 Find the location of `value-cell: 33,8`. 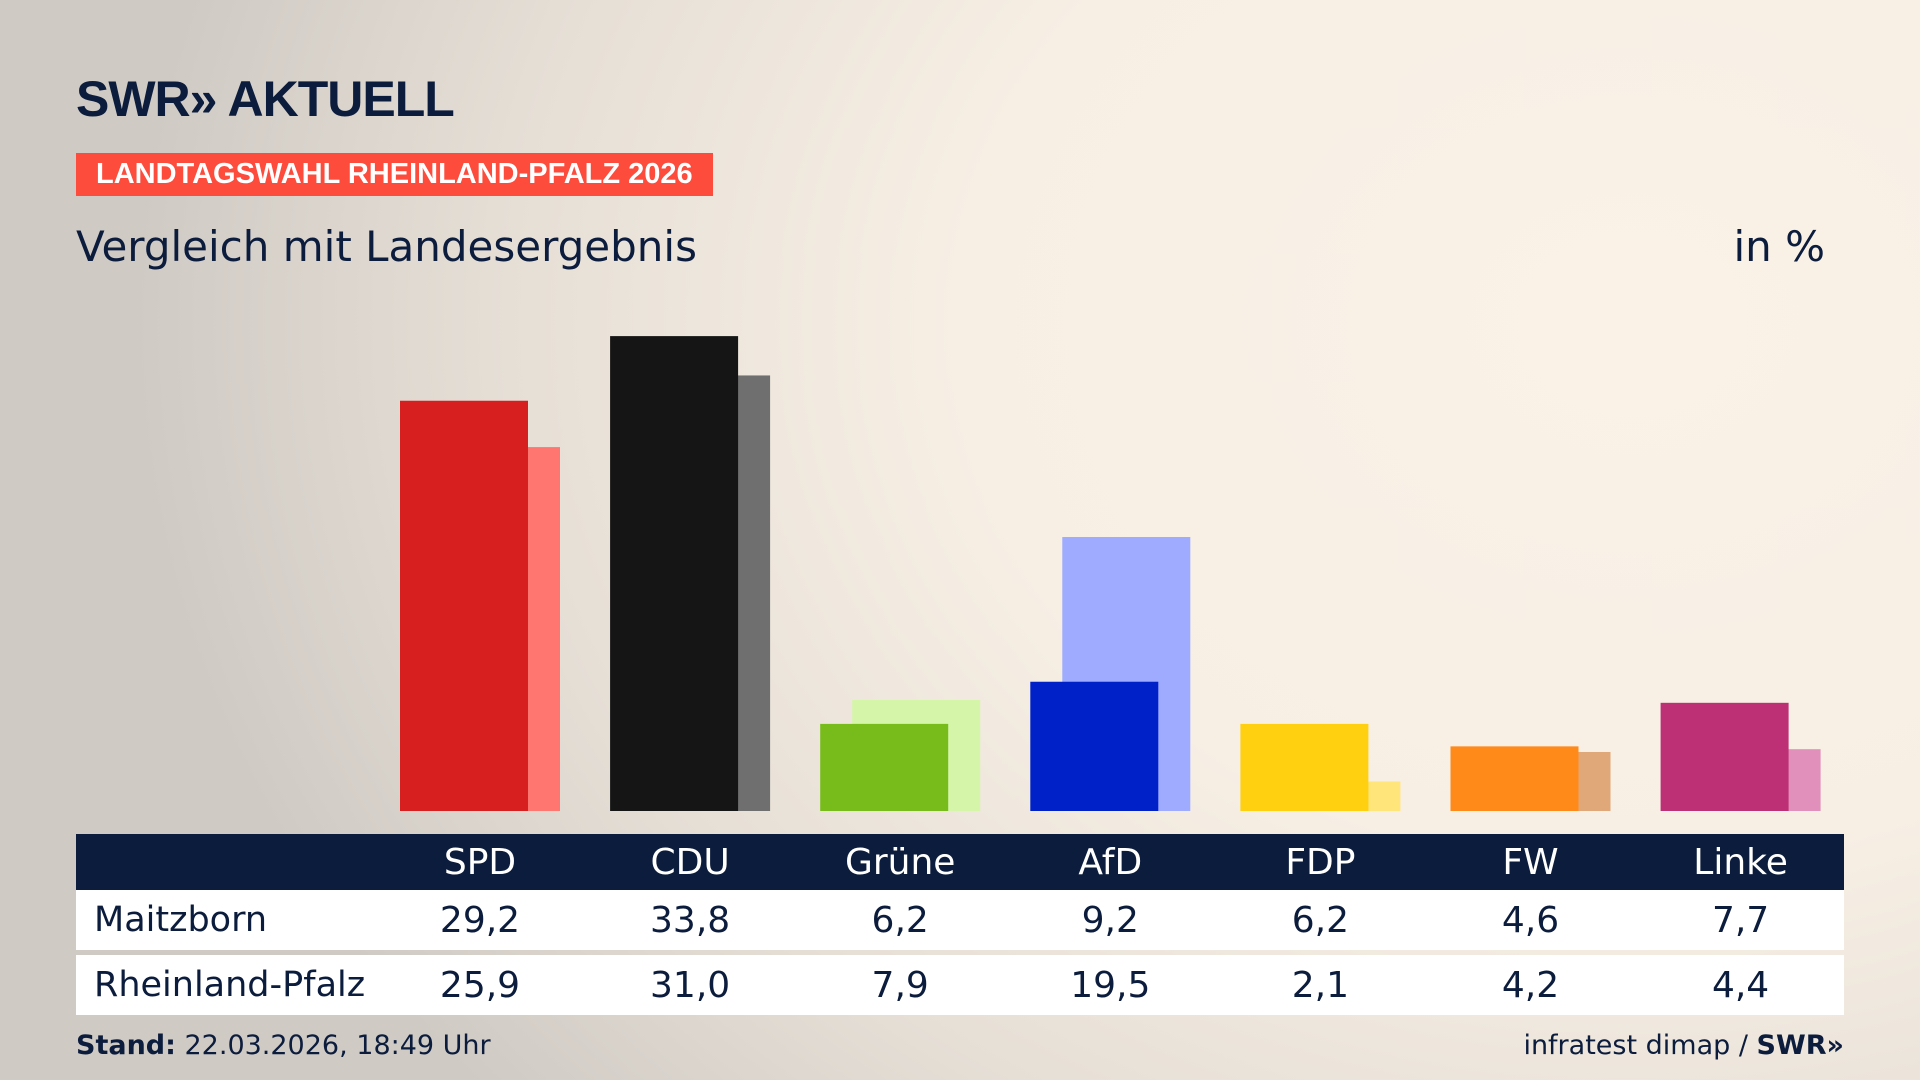

value-cell: 33,8 is located at coordinates (690, 920).